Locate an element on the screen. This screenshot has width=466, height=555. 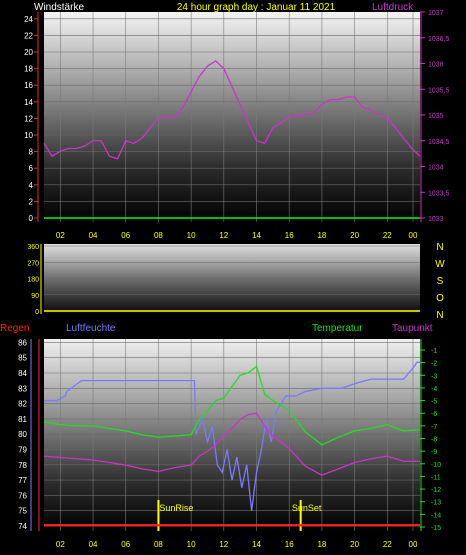
top-x-tick-label: 12 is located at coordinates (223, 235).